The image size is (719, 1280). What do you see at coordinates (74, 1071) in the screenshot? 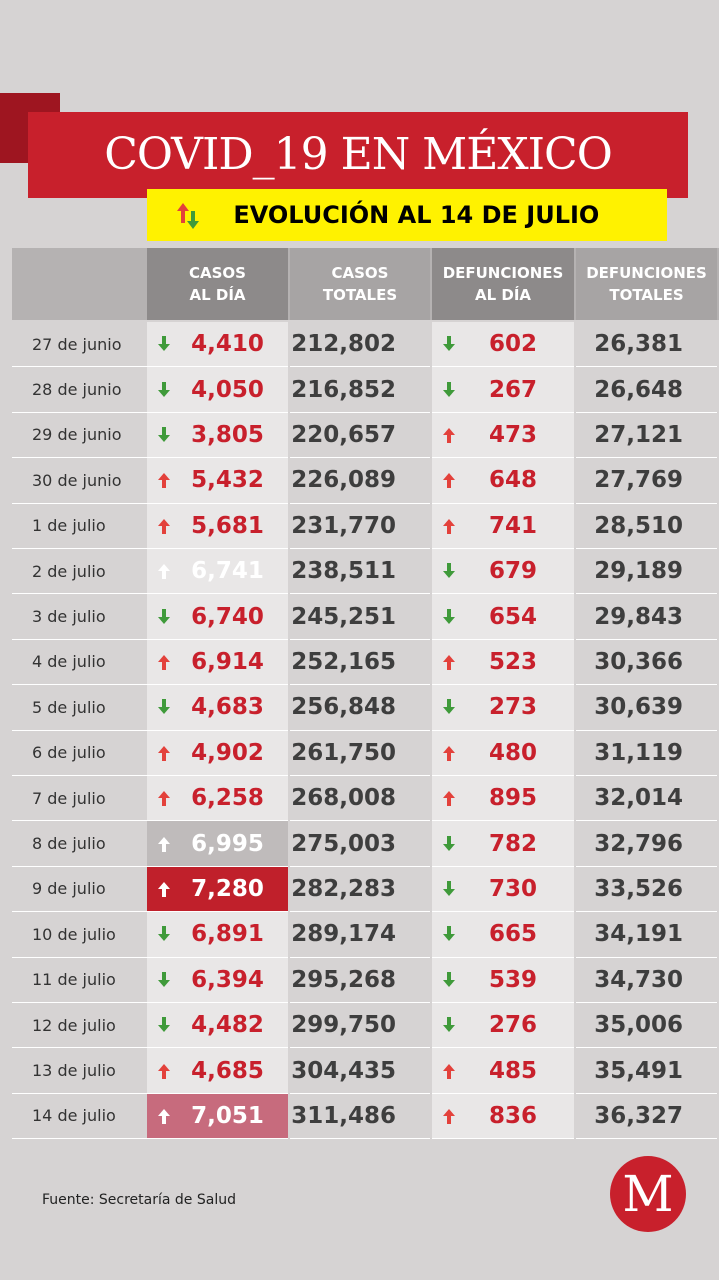
I see `date: 13 de julio` at bounding box center [74, 1071].